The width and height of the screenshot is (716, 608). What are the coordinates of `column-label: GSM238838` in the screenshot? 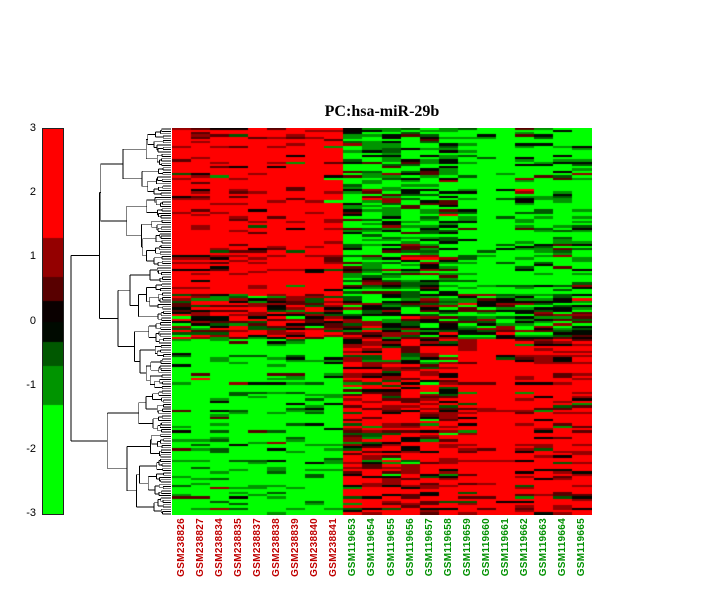 It's located at (276, 547).